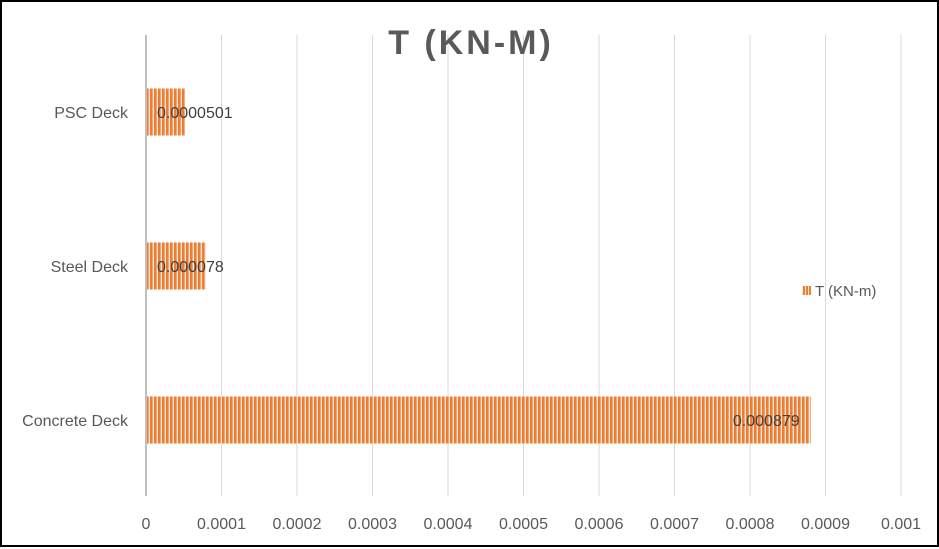 This screenshot has height=549, width=939. What do you see at coordinates (845, 291) in the screenshot?
I see `legend-label: T (KN-m)` at bounding box center [845, 291].